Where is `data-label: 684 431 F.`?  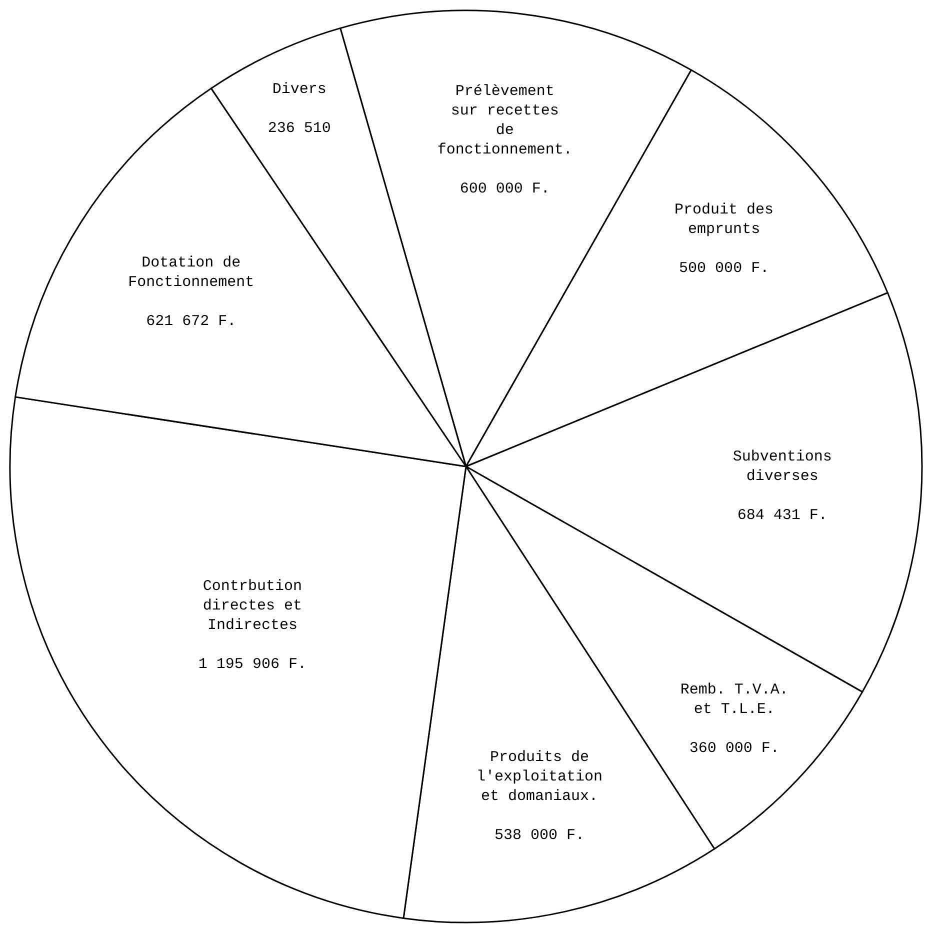 data-label: 684 431 F. is located at coordinates (782, 515).